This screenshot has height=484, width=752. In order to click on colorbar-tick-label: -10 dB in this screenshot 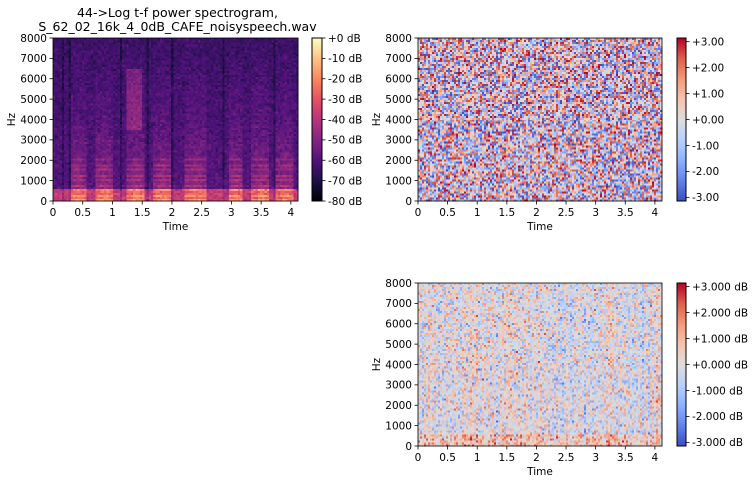, I will do `click(345, 59)`.